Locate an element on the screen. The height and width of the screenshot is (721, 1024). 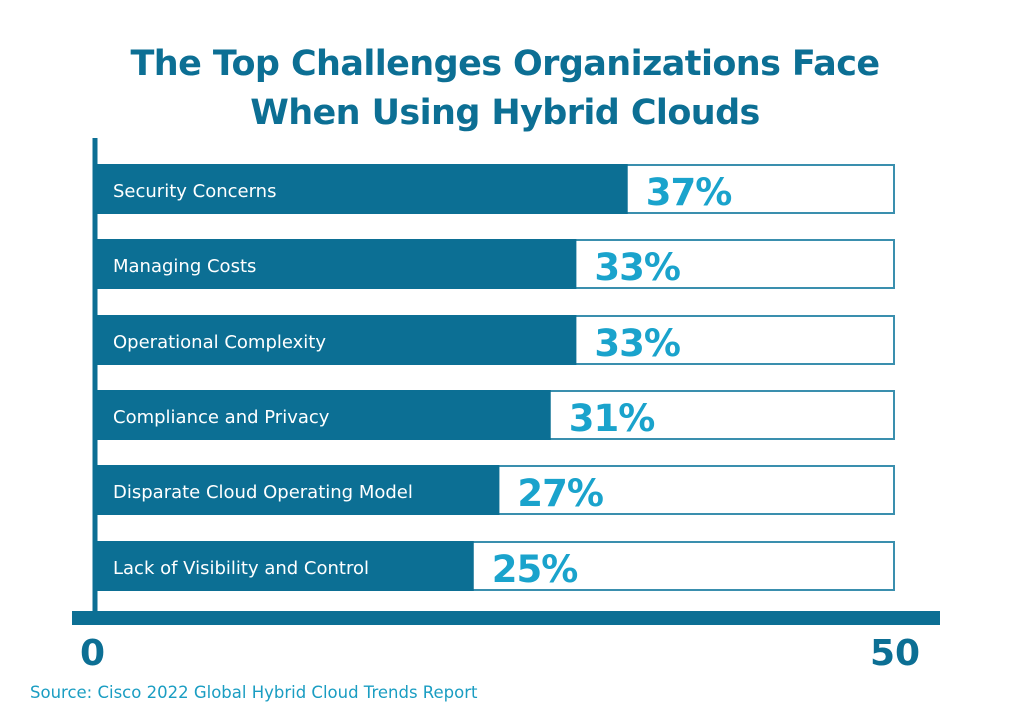
bar-category-label: Operational Complexity is located at coordinates (219, 342).